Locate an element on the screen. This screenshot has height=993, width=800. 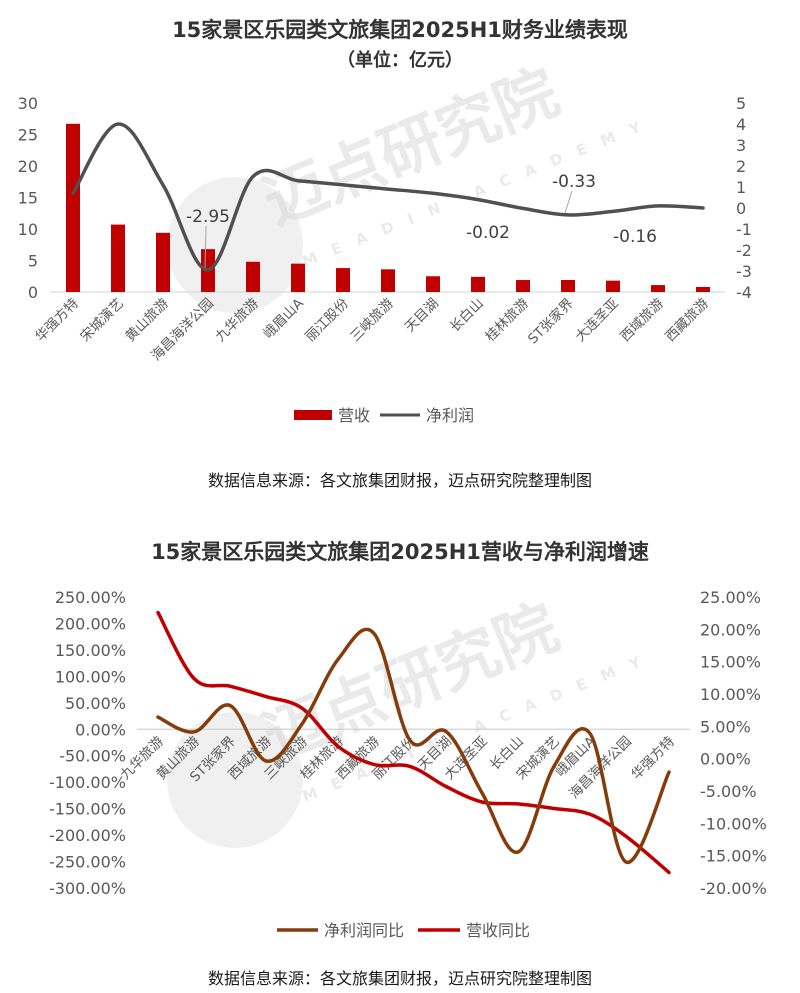
right-axis-tick: 20.00% is located at coordinates (730, 629).